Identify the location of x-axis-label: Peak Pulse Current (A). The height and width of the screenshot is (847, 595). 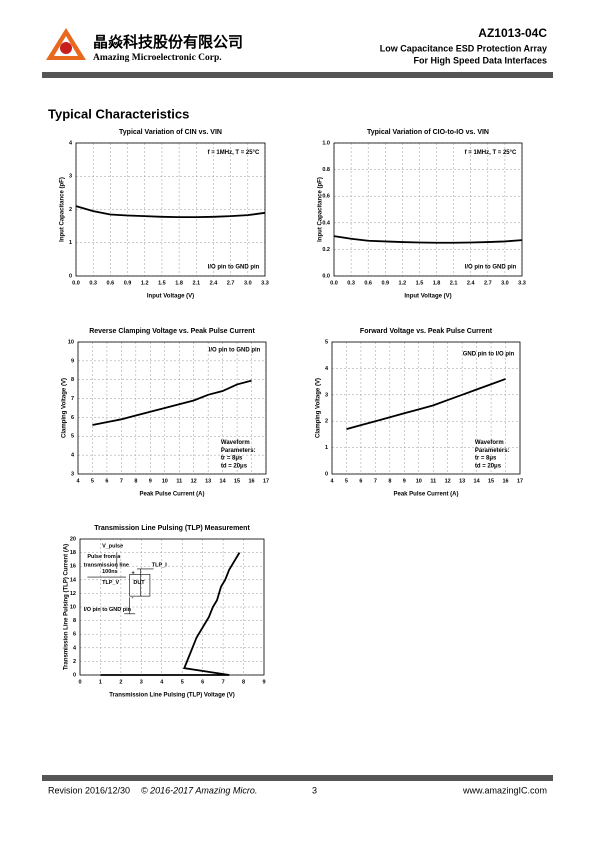
(425, 495).